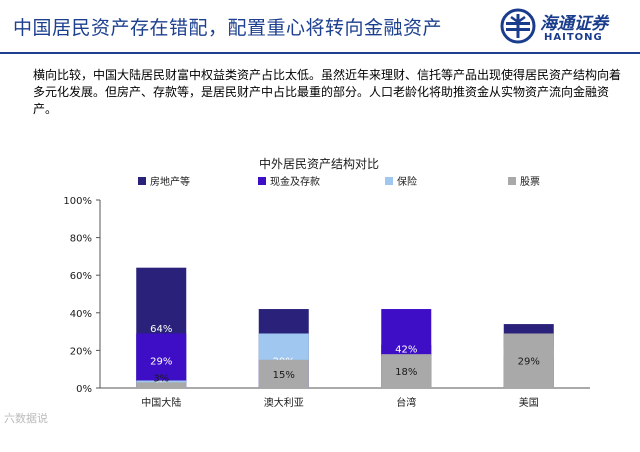 Image resolution: width=640 pixels, height=452 pixels. I want to click on logo-chinese-text: 海通证券, so click(574, 24).